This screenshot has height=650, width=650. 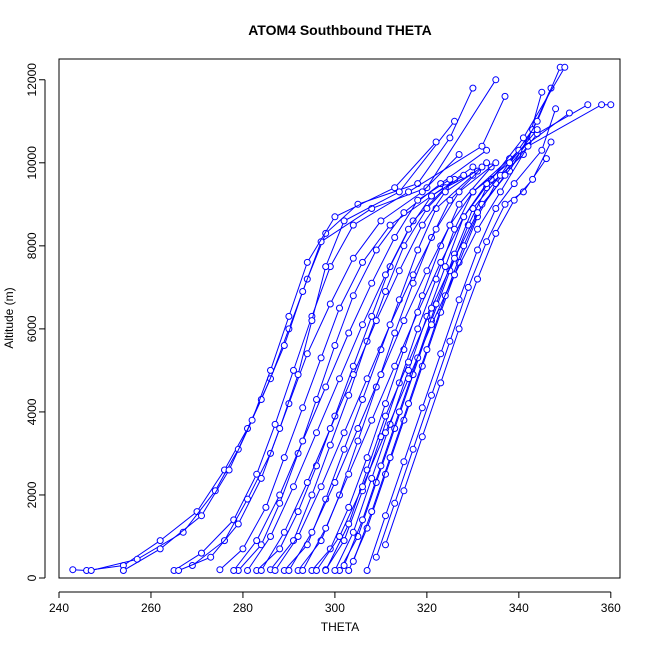 I want to click on x-axis-label: THETA, so click(x=340, y=627).